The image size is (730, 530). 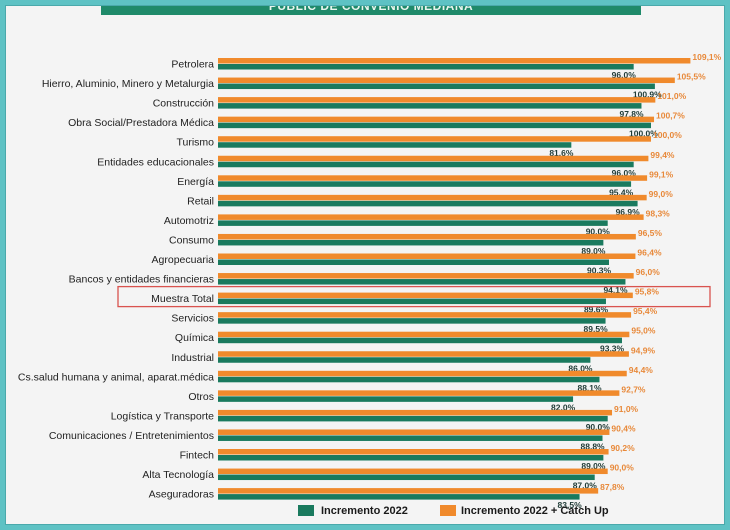 What do you see at coordinates (596, 310) in the screenshot?
I see `value-label-incremento: 89,6%` at bounding box center [596, 310].